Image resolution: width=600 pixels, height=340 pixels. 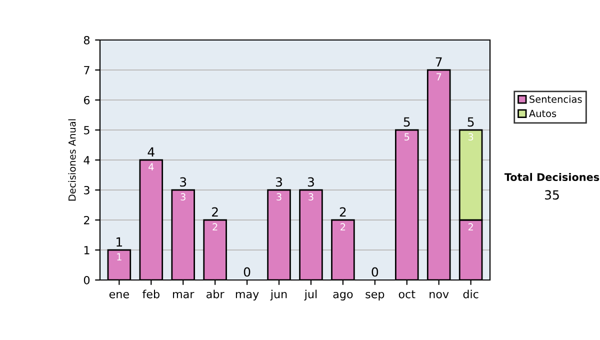 What do you see at coordinates (87, 100) in the screenshot?
I see `y-tick-label: 6` at bounding box center [87, 100].